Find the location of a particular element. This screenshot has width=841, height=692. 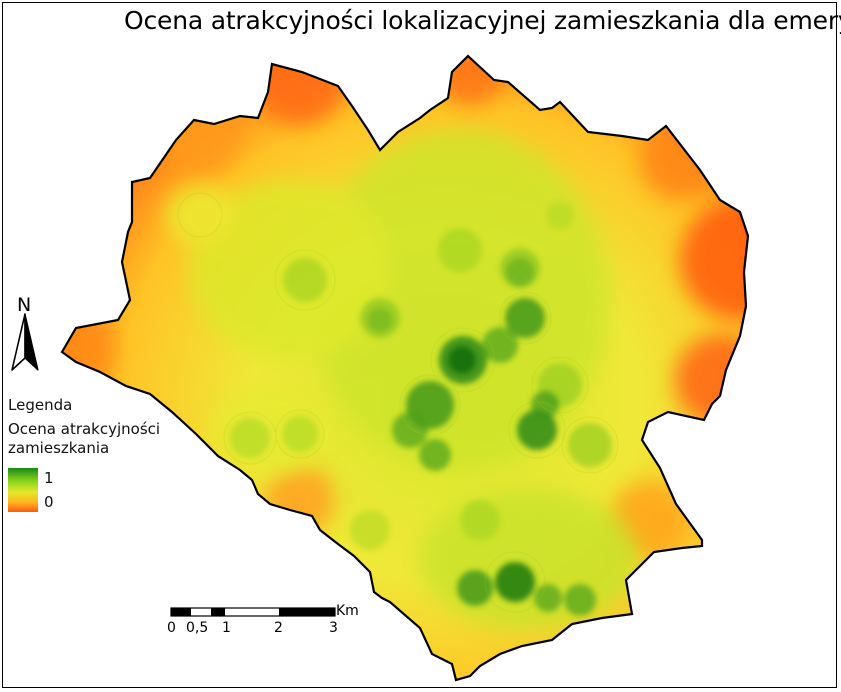

high-score-clusters is located at coordinates (482, 437).